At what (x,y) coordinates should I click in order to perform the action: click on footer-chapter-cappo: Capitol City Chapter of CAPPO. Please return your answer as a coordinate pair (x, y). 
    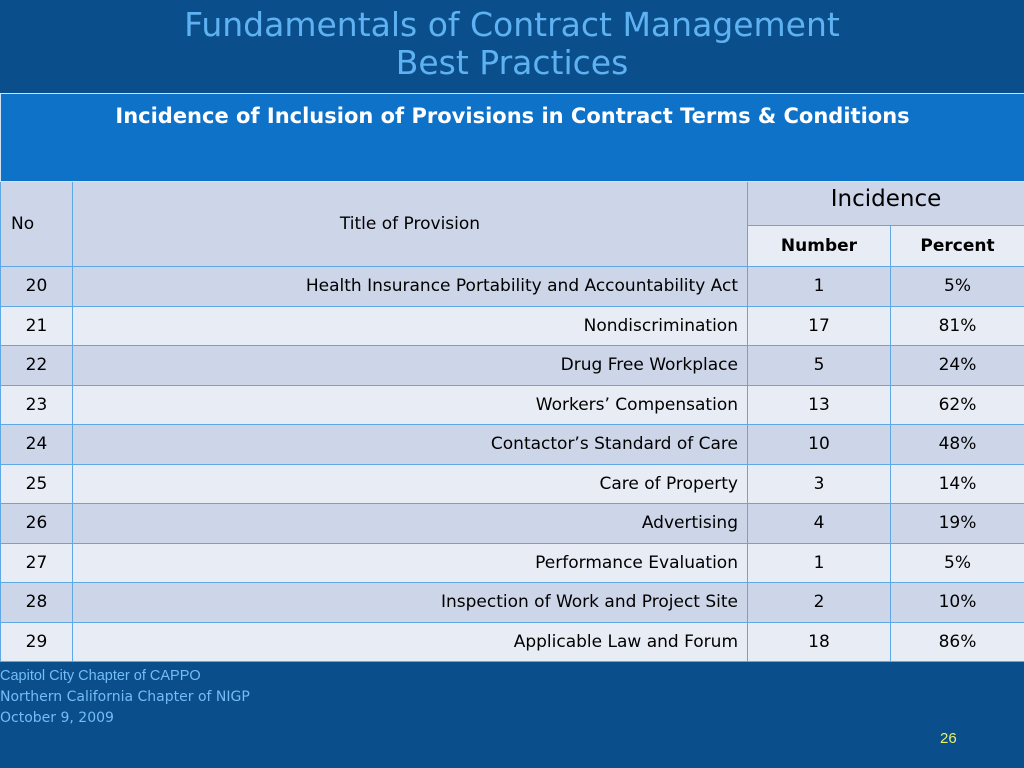
    Looking at the image, I should click on (100, 676).